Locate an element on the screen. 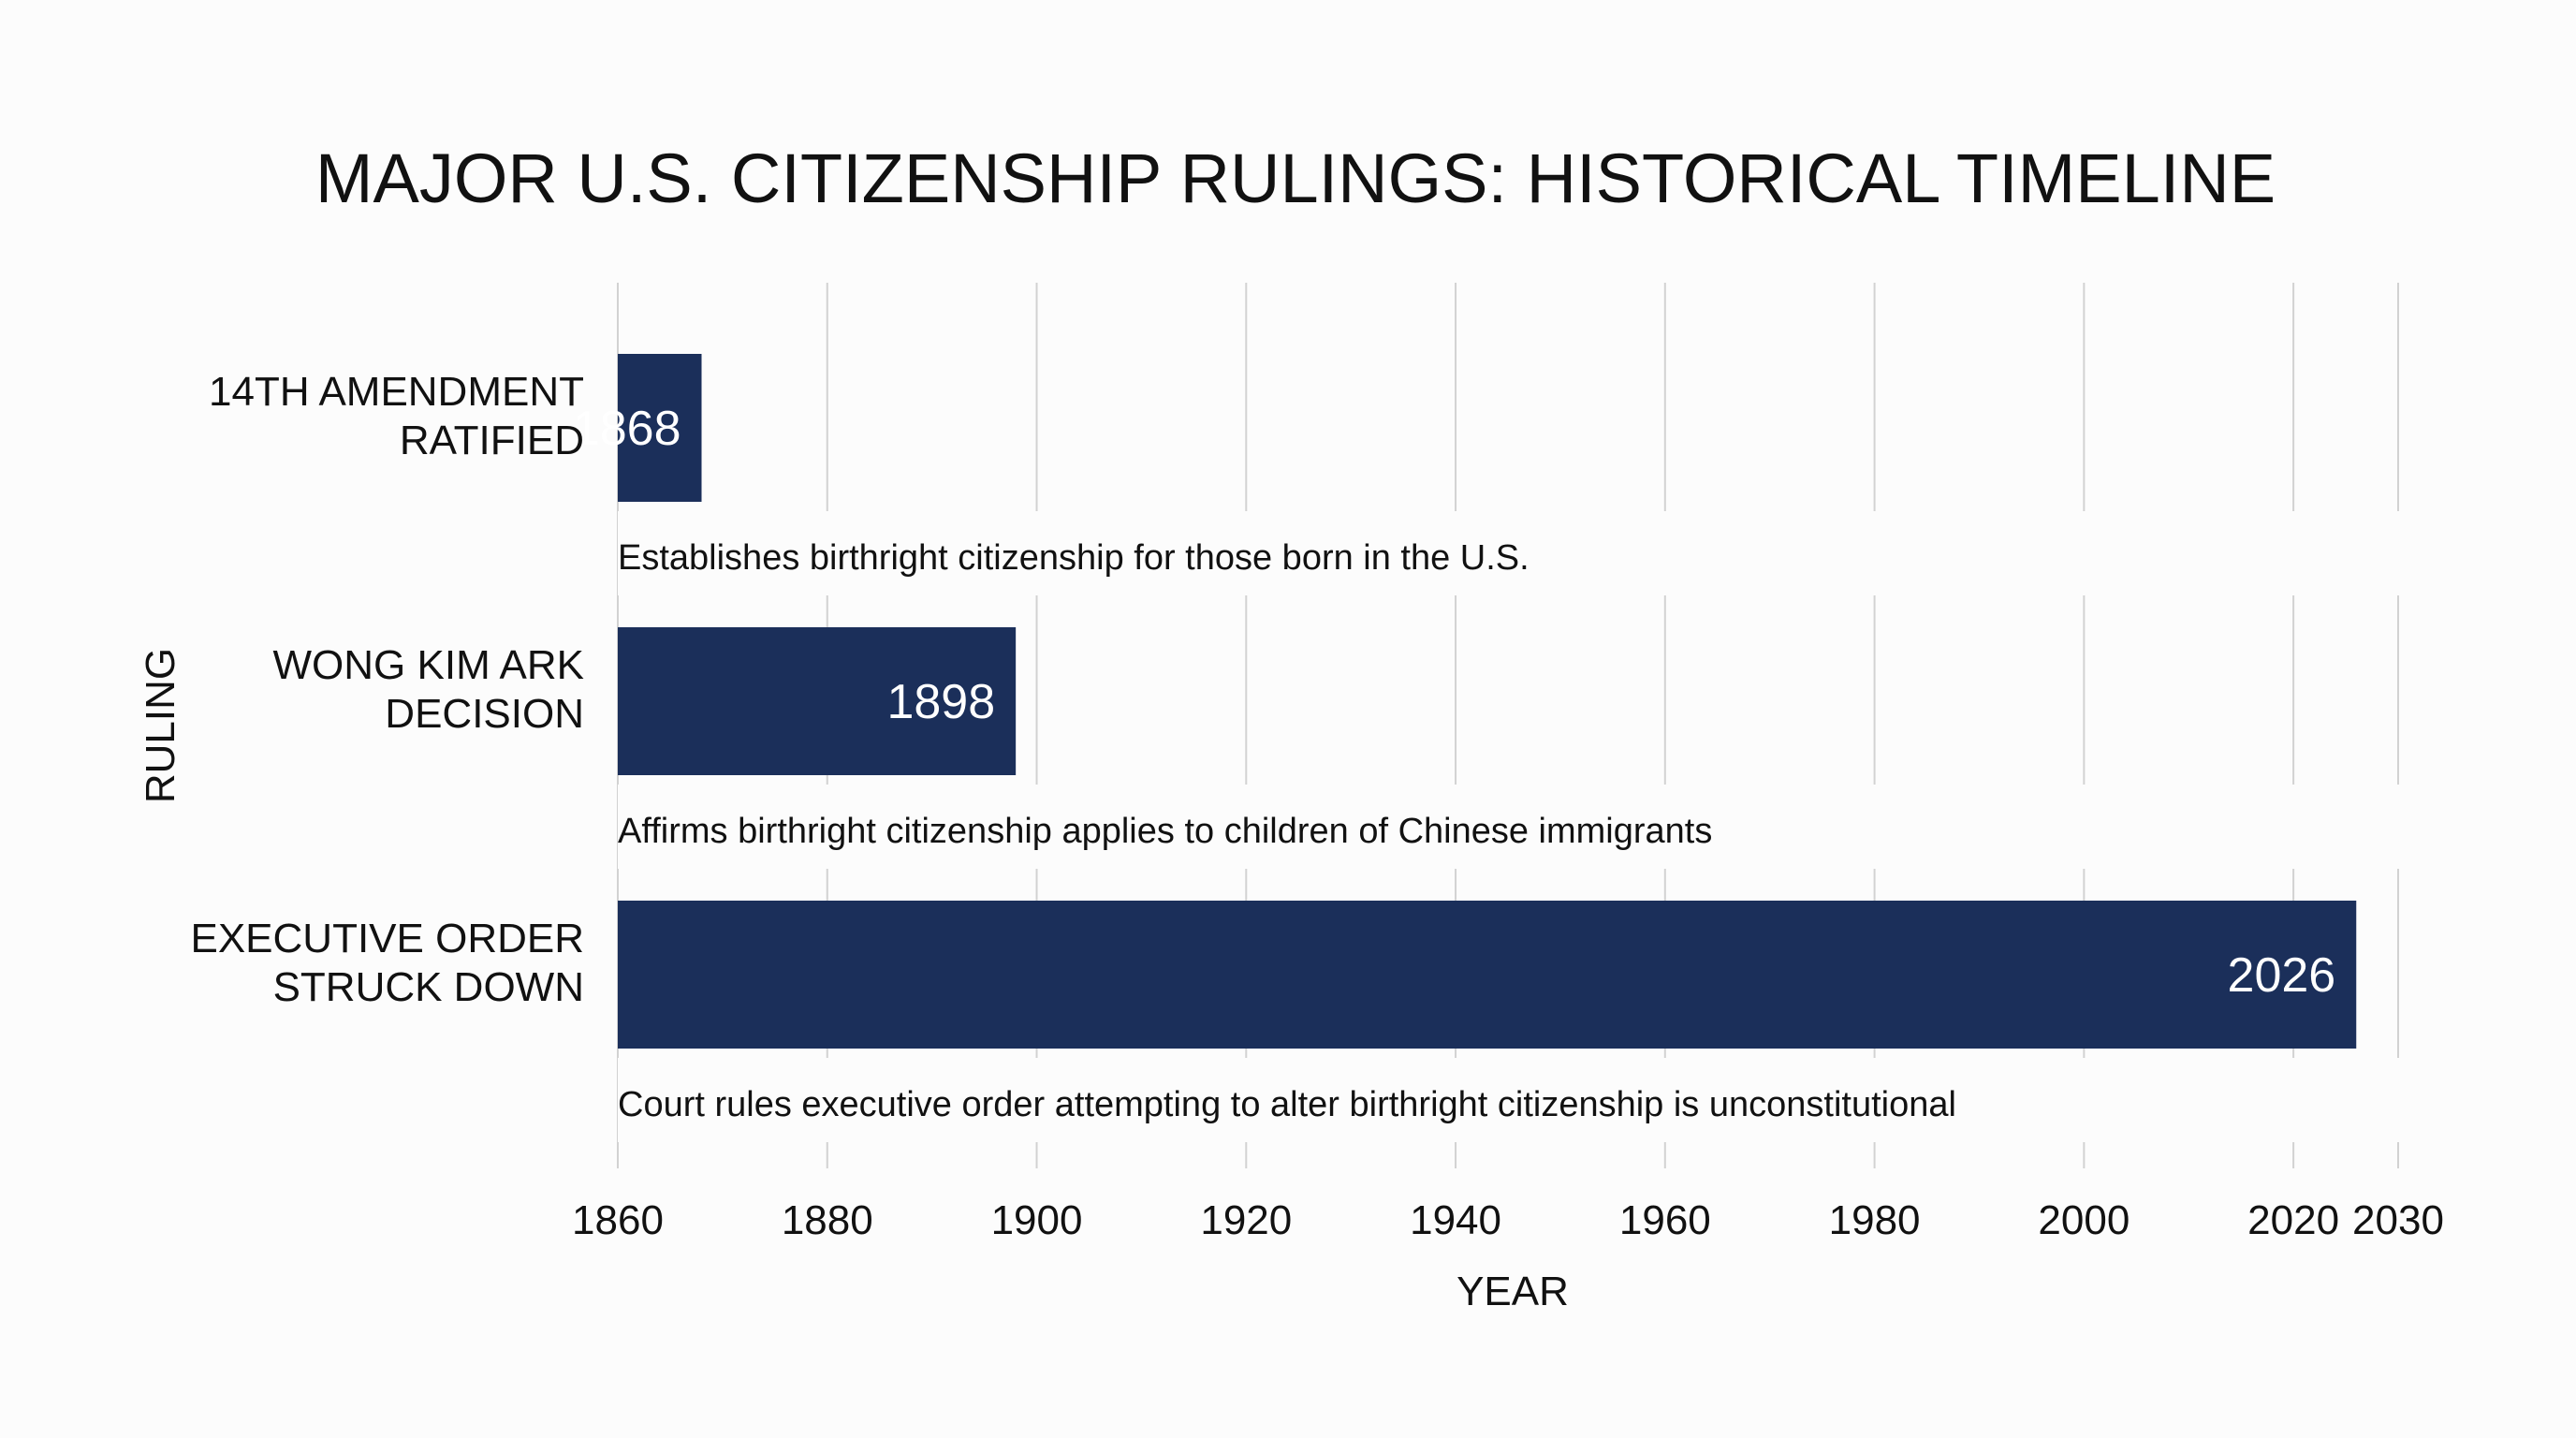 The height and width of the screenshot is (1438, 2576). x-tick-label: 1880 is located at coordinates (827, 1220).